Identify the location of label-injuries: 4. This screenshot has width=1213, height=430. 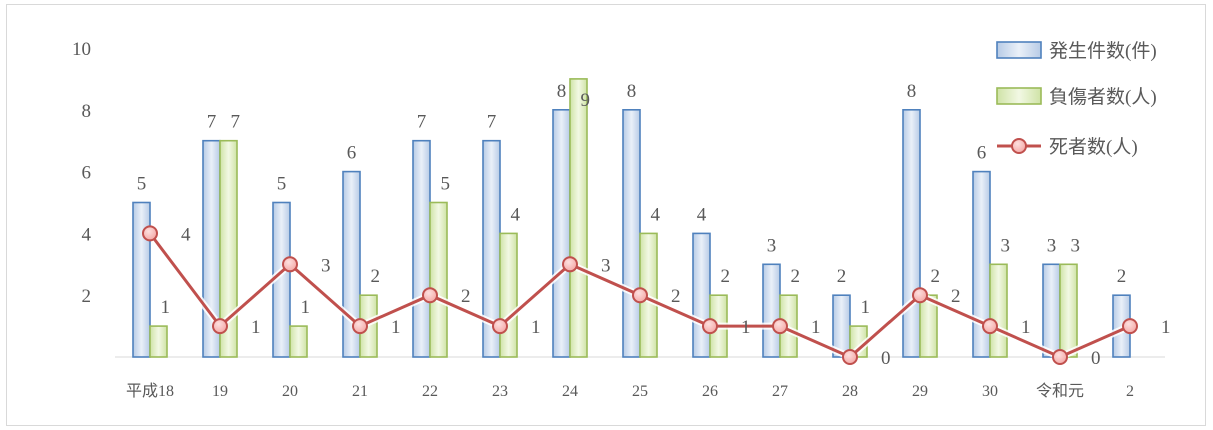
(516, 214).